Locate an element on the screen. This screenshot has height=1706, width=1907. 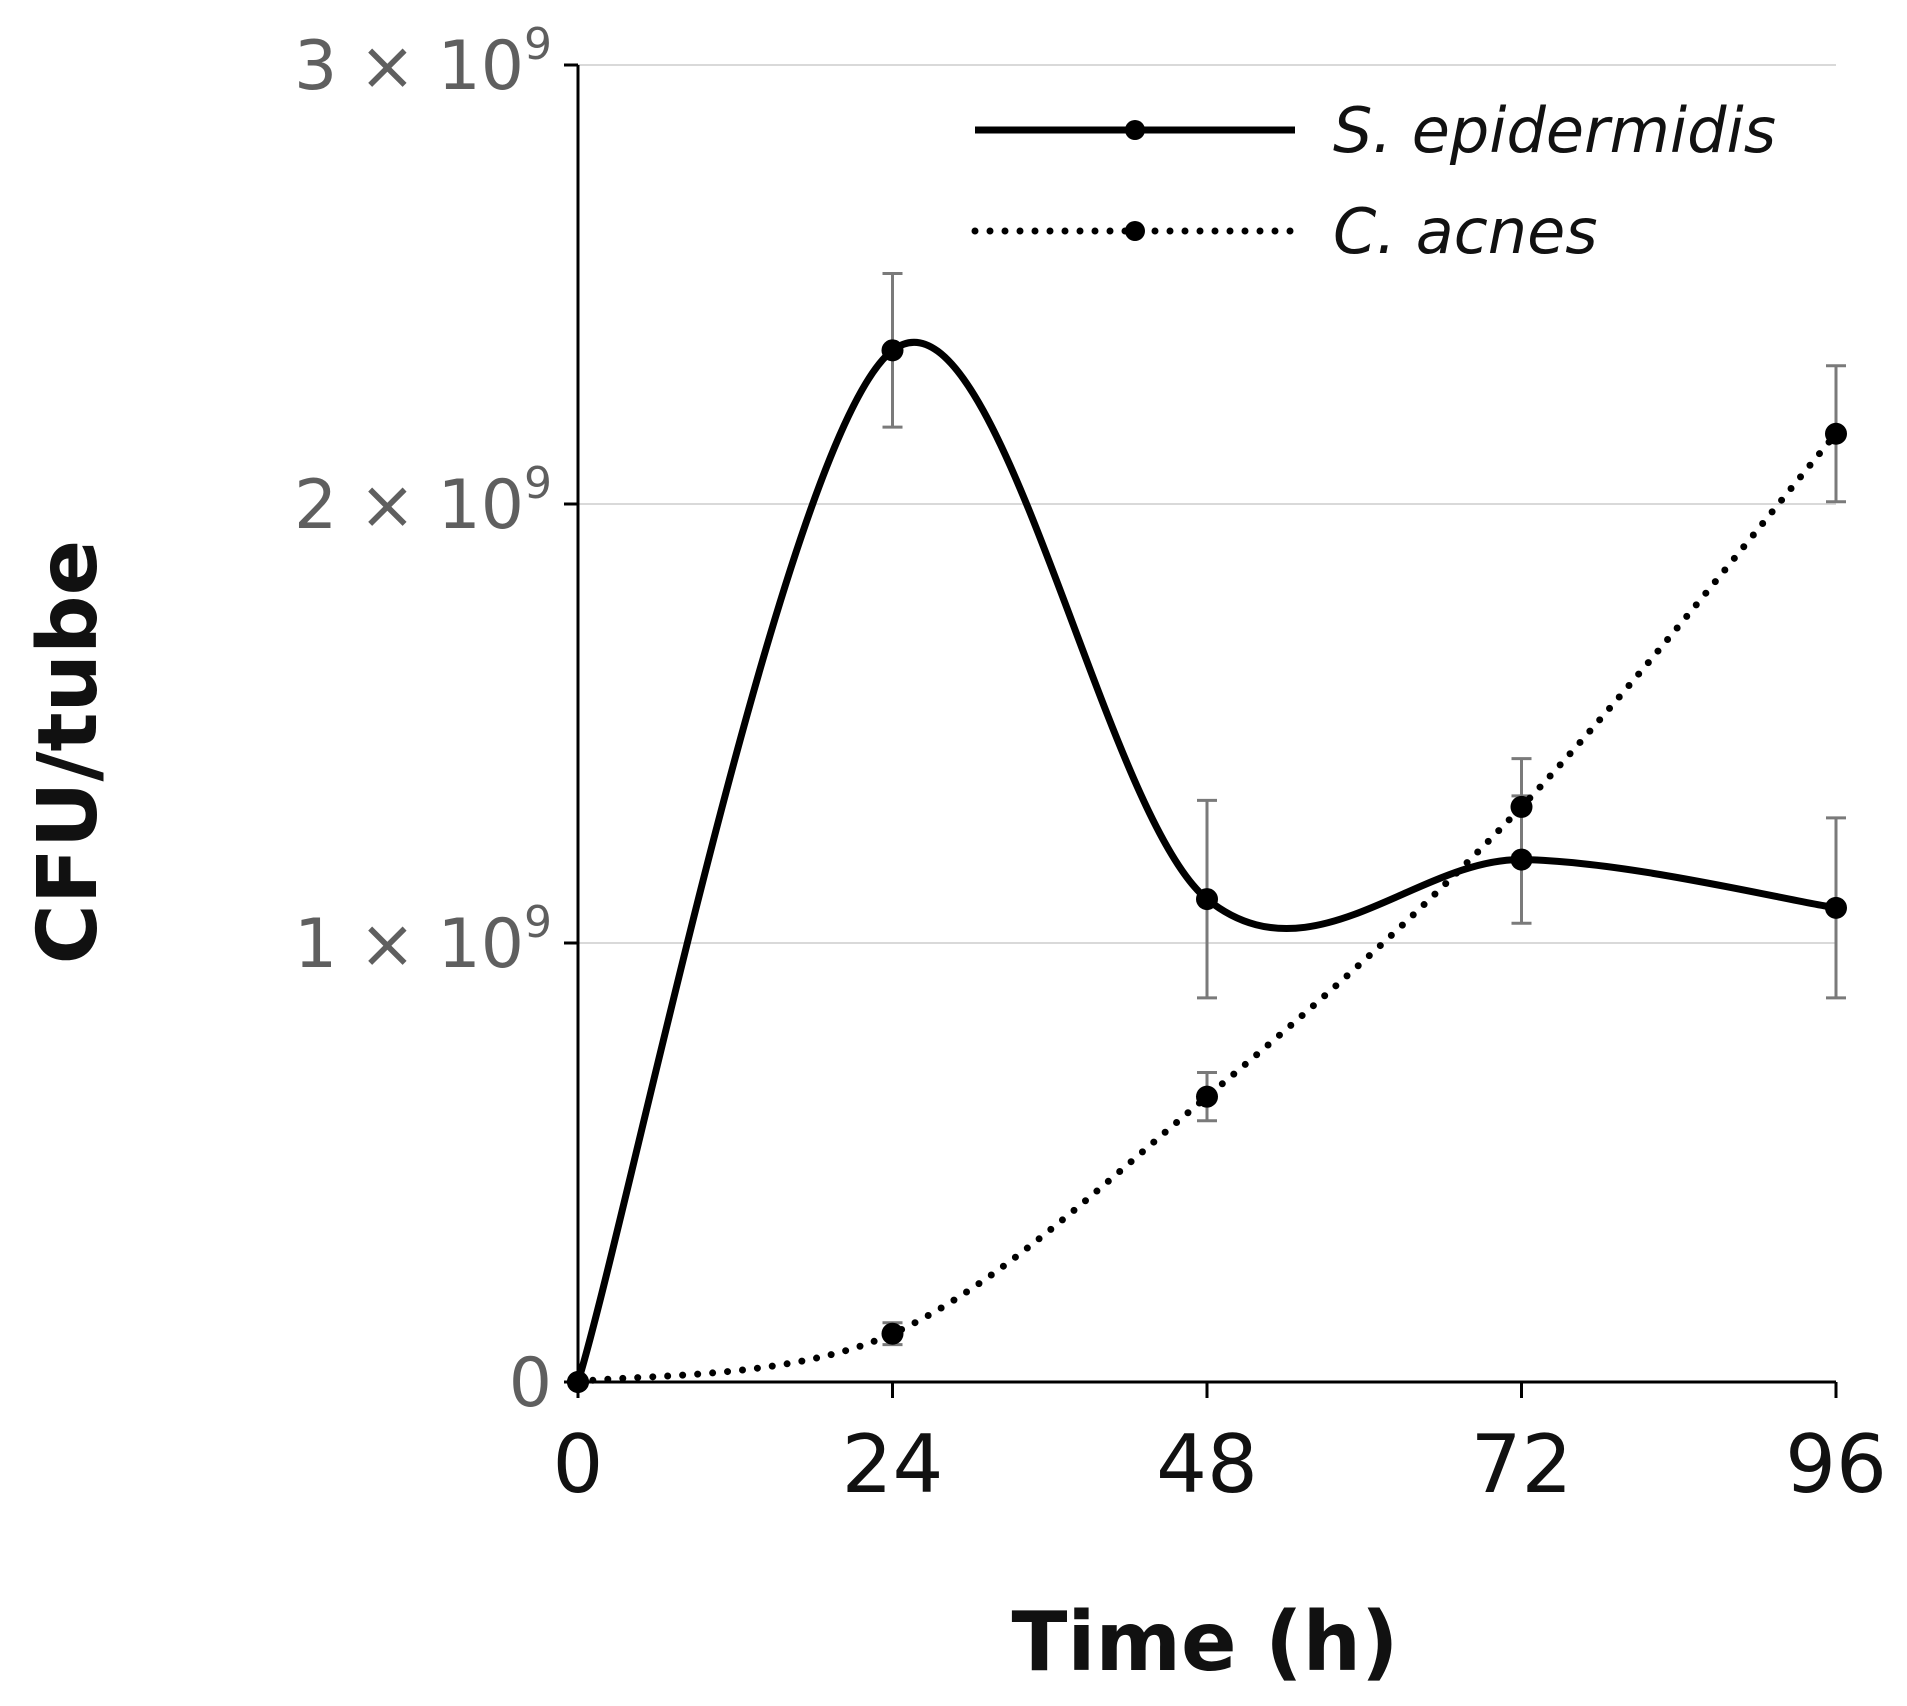
x-tick-label: 96 is located at coordinates (1836, 1464).